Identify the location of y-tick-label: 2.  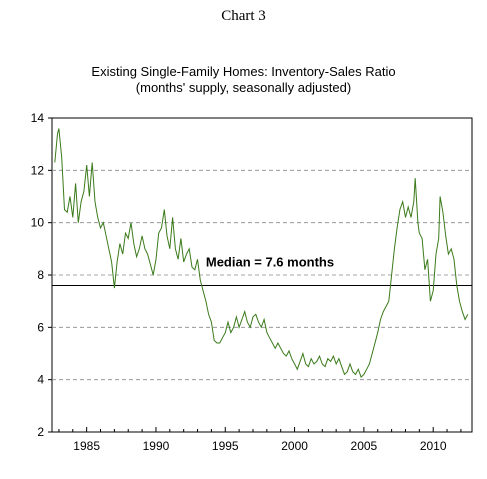
(40, 432).